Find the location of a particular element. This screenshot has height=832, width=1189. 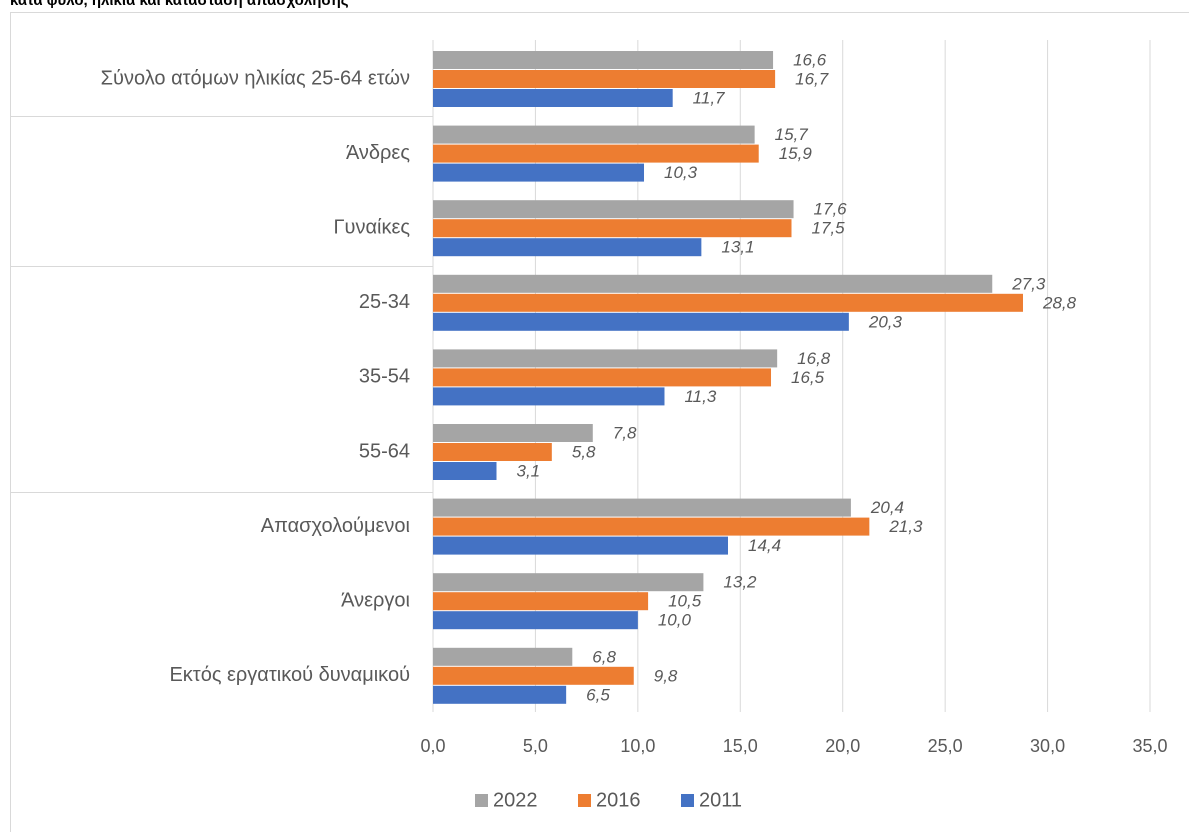

y-tick-label: Γυναίκες is located at coordinates (371, 227).